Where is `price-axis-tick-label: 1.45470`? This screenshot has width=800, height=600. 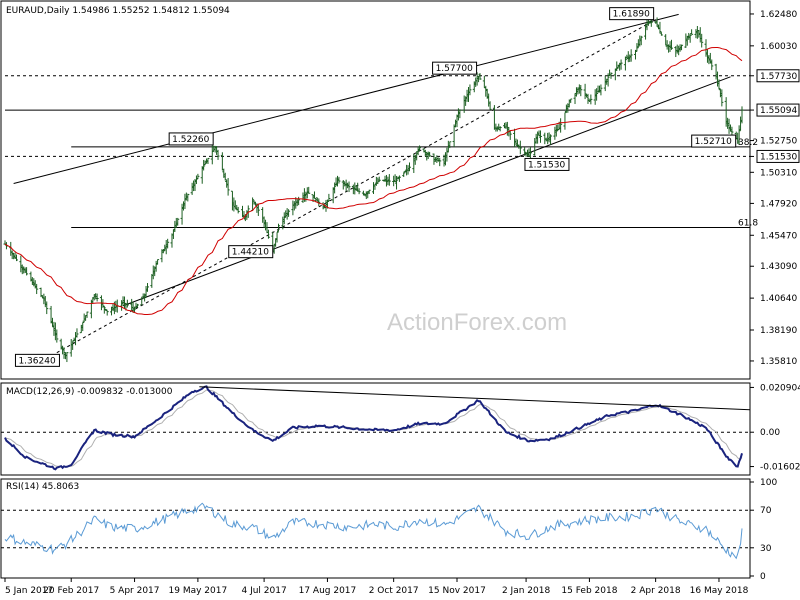
price-axis-tick-label: 1.45470 is located at coordinates (778, 236).